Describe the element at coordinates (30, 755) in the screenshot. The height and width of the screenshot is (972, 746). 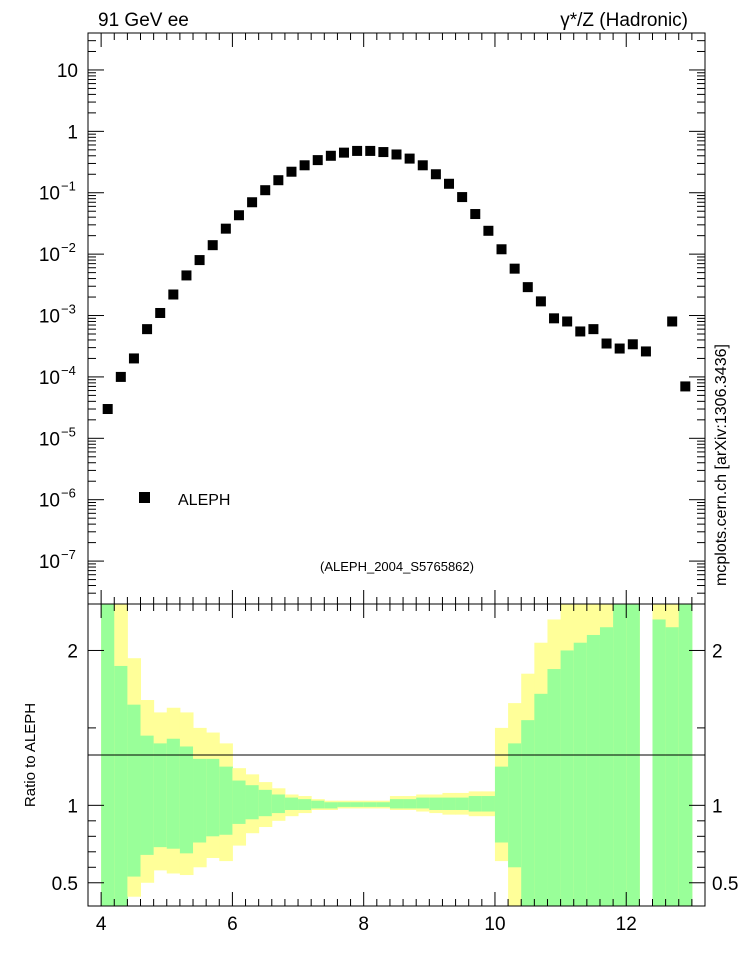
I see `ratio-ylabel: Ratio to ALEPH` at that location.